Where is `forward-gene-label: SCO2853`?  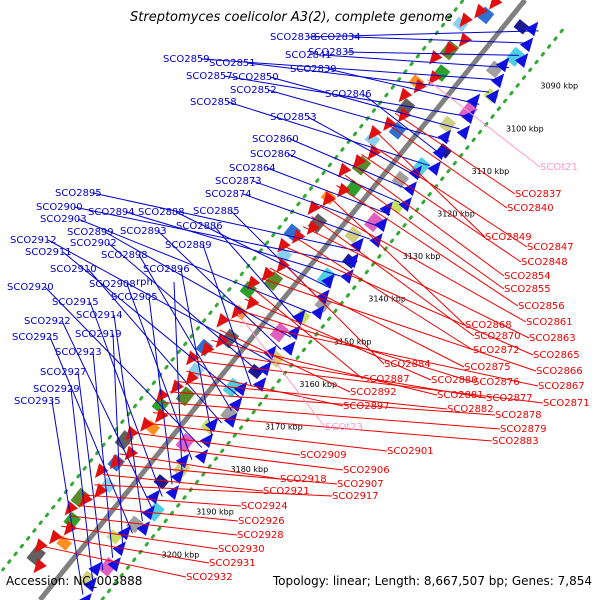 forward-gene-label: SCO2853 is located at coordinates (293, 117).